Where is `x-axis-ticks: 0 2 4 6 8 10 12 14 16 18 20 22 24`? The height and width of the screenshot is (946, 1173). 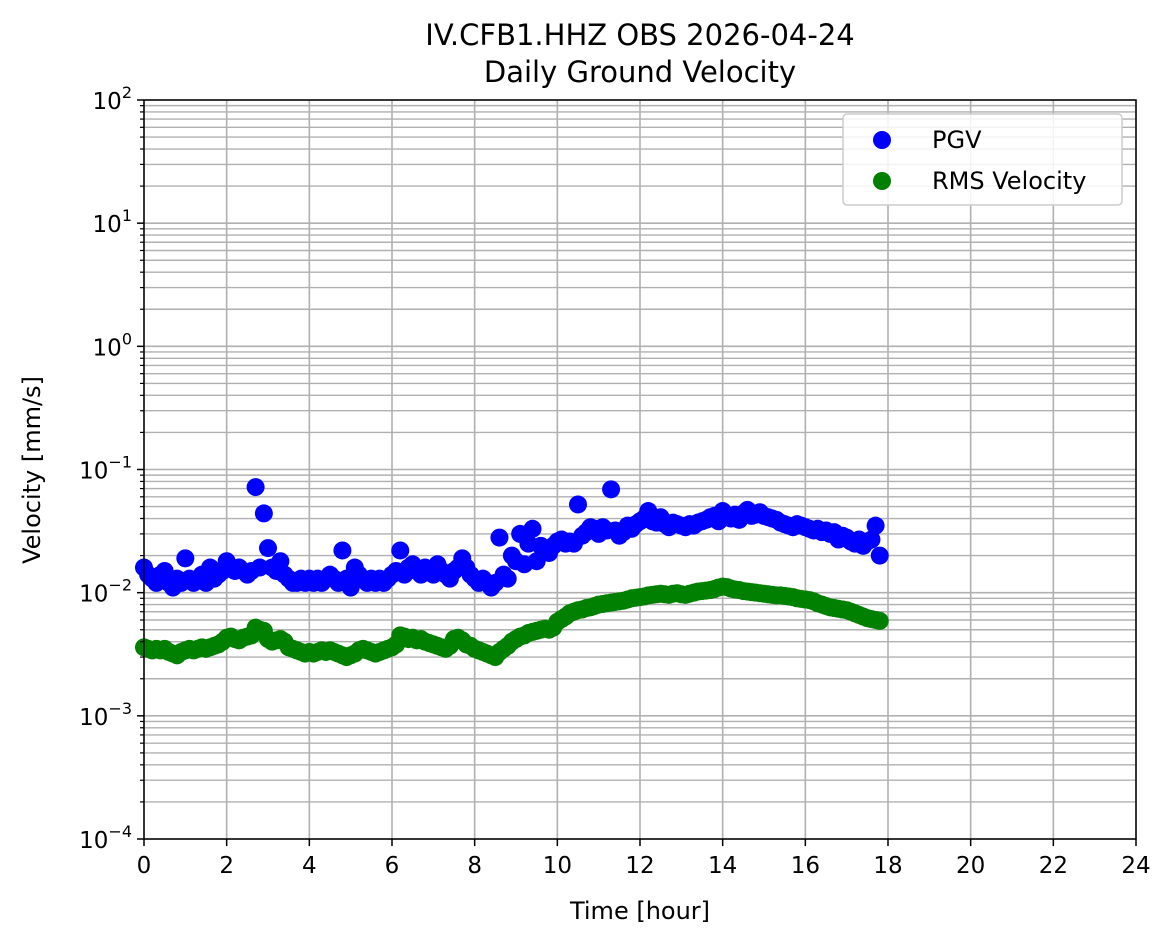
x-axis-ticks: 0 2 4 6 8 10 12 14 16 18 20 22 24 is located at coordinates (644, 859).